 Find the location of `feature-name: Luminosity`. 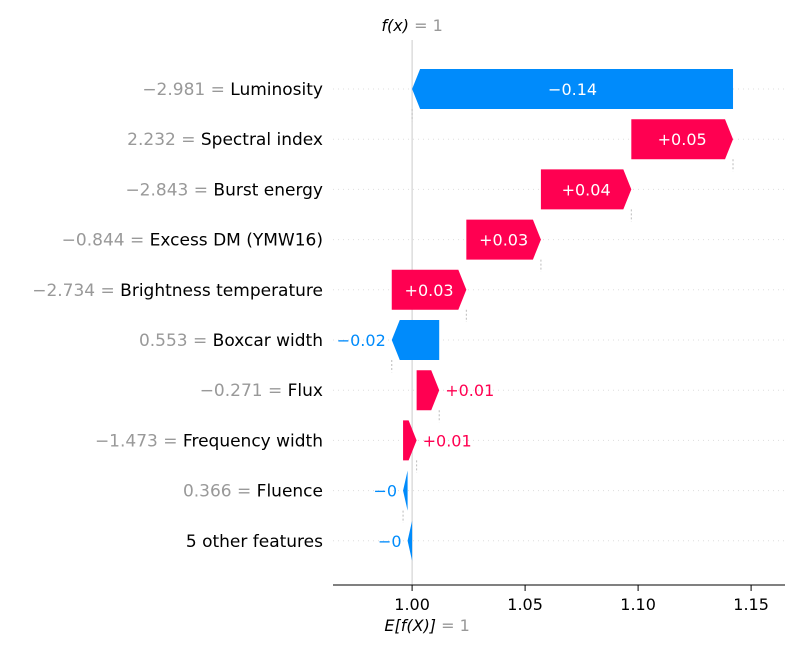

feature-name: Luminosity is located at coordinates (276, 90).